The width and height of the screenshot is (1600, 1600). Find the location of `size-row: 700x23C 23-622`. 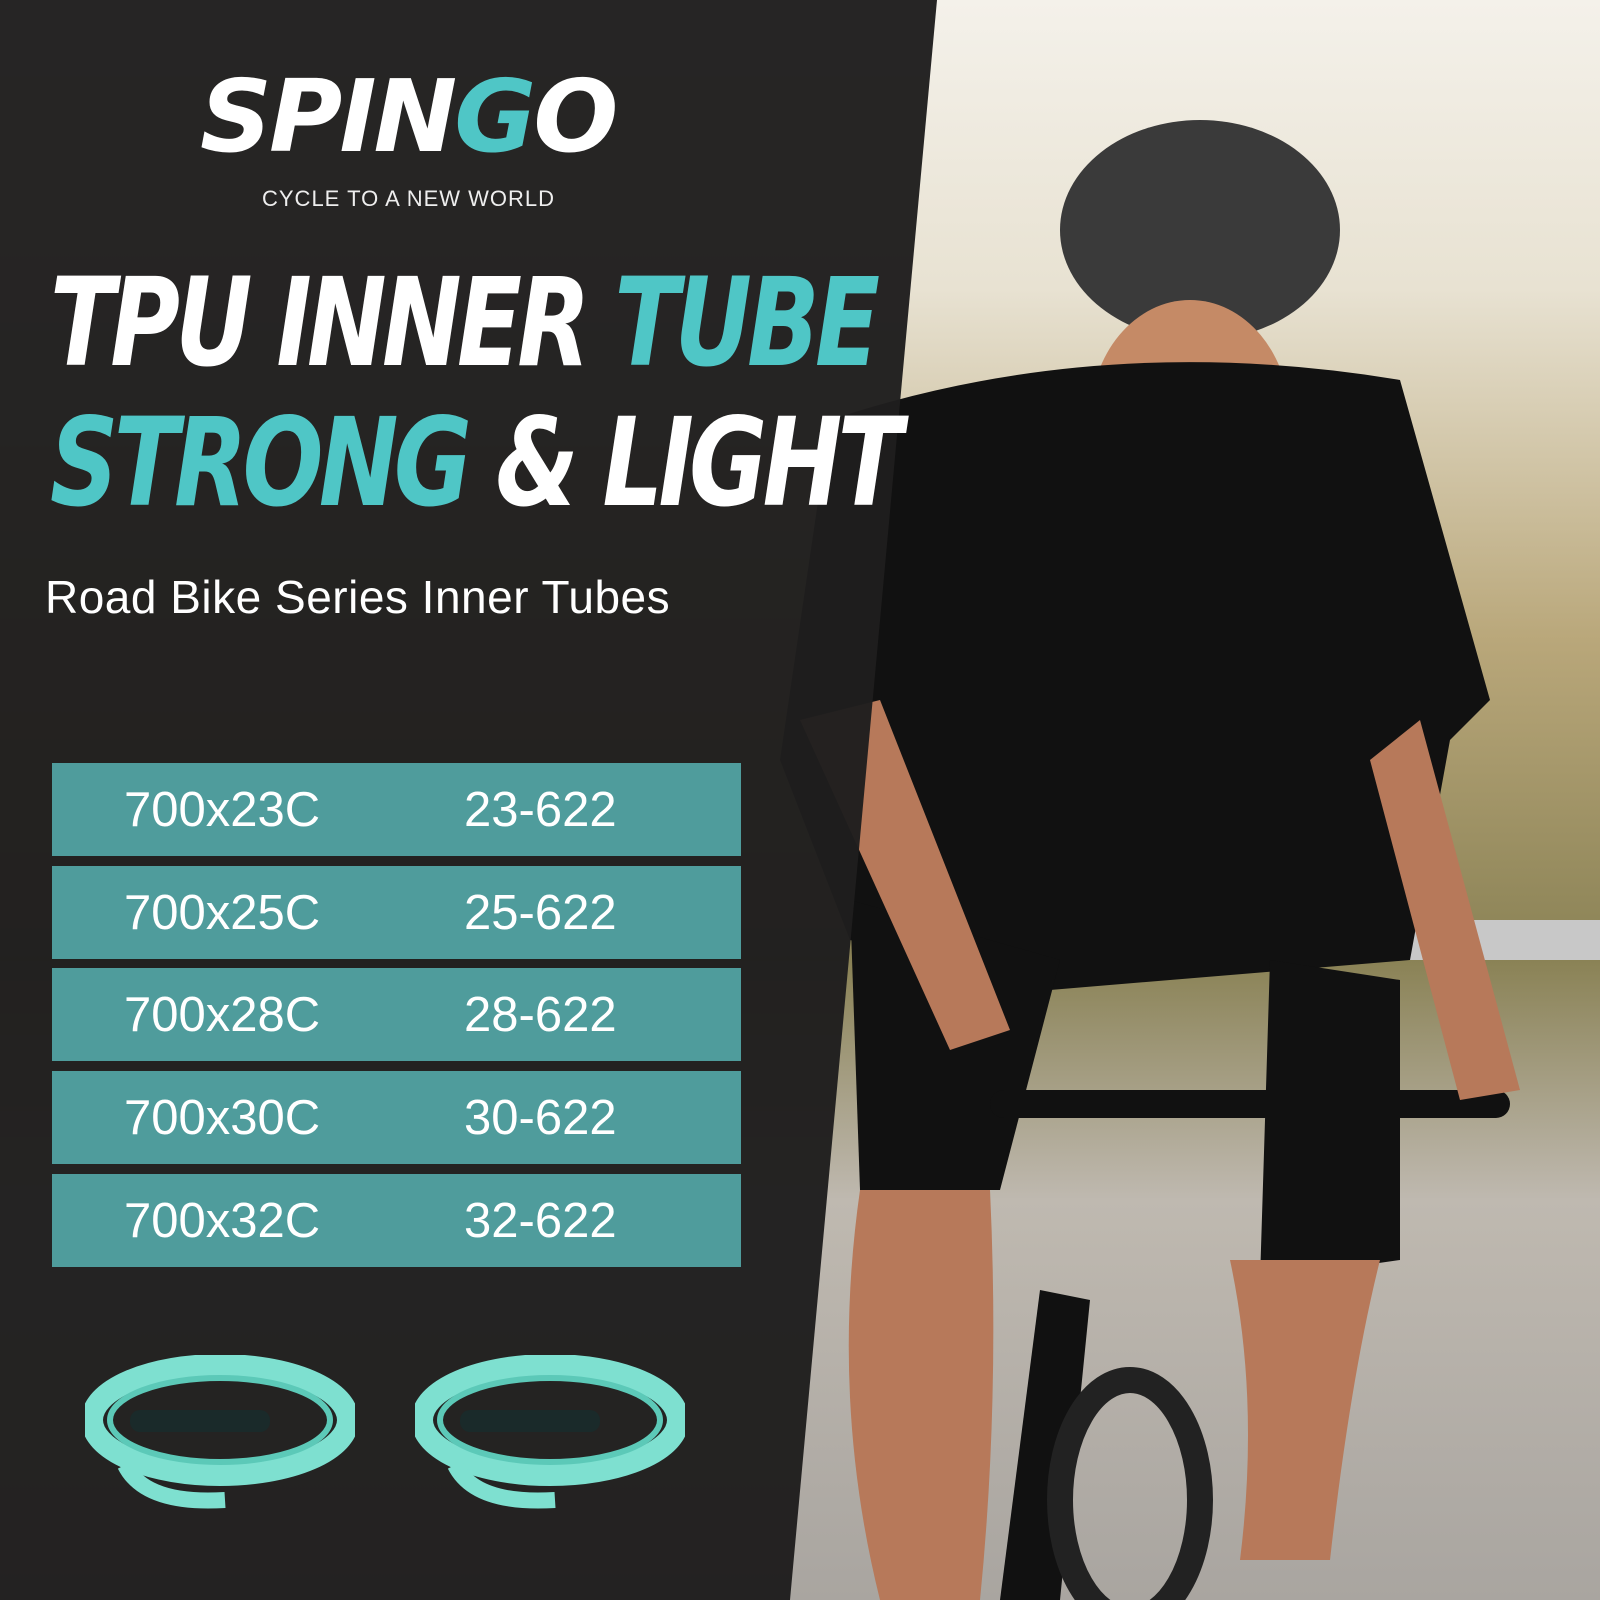

size-row: 700x23C 23-622 is located at coordinates (396, 809).